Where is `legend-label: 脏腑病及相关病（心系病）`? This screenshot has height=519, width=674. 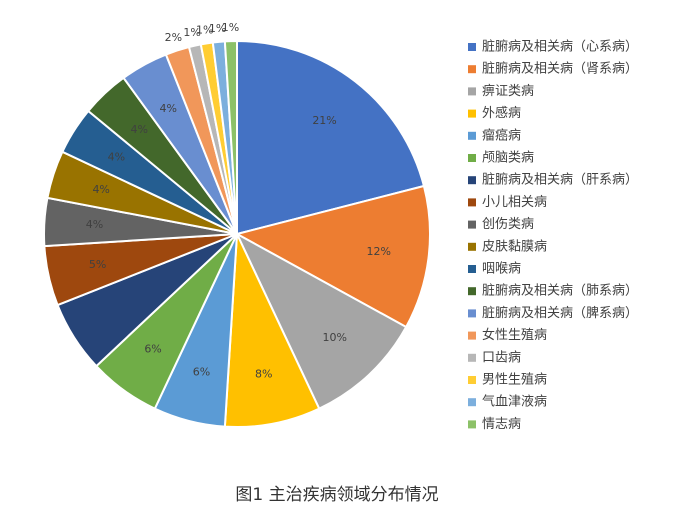
legend-label: 脏腑病及相关病（心系病） is located at coordinates (560, 47).